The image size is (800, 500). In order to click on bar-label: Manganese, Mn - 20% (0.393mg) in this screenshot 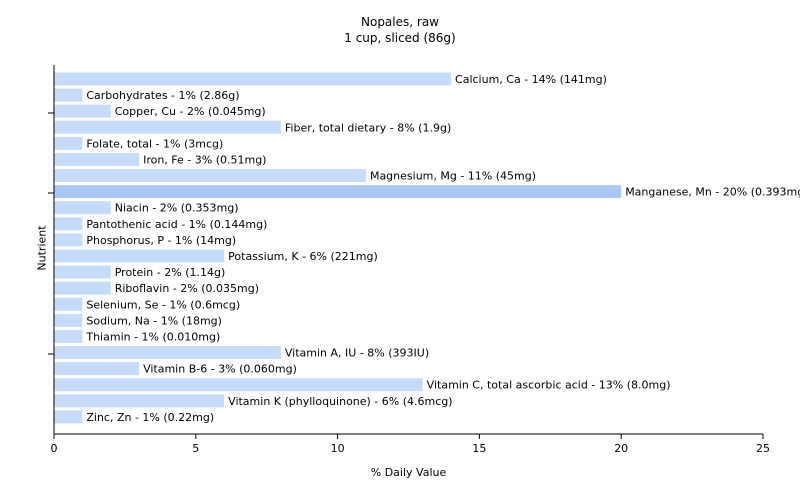, I will do `click(712, 192)`.